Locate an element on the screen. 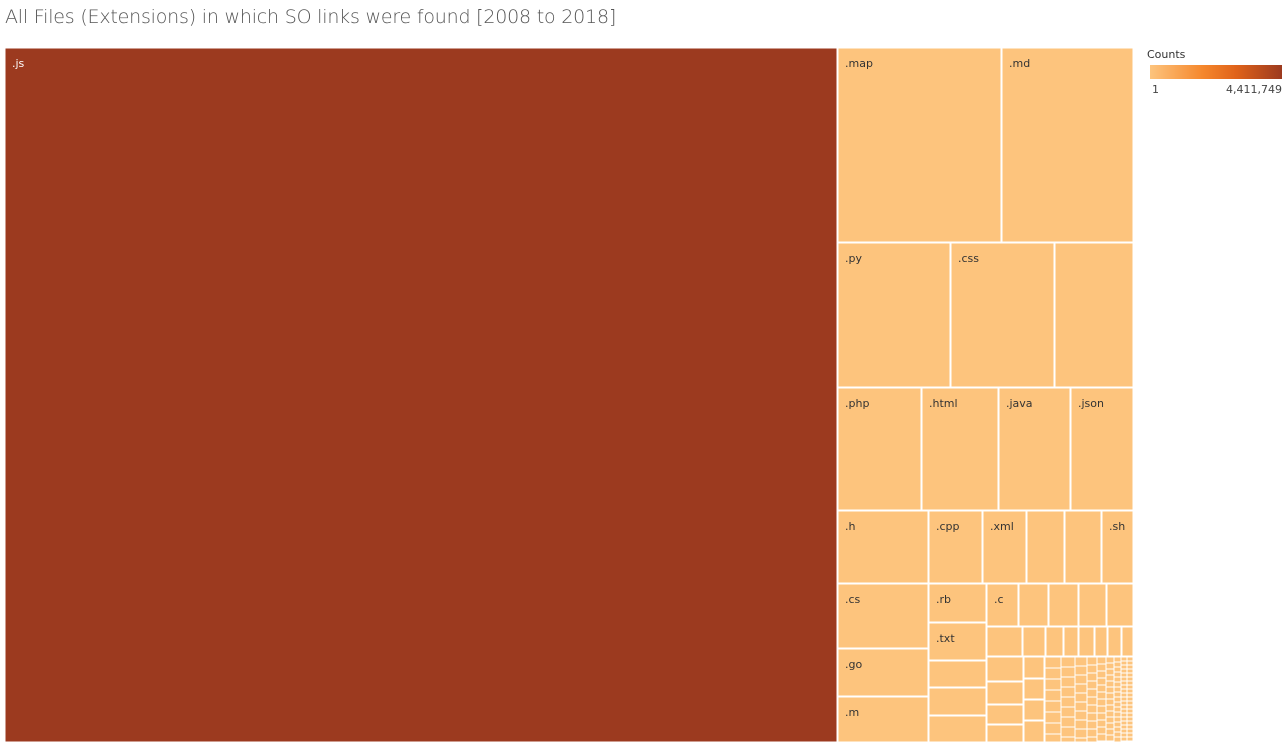 This screenshot has height=746, width=1287. treemap-tile-json is located at coordinates (1102, 449).